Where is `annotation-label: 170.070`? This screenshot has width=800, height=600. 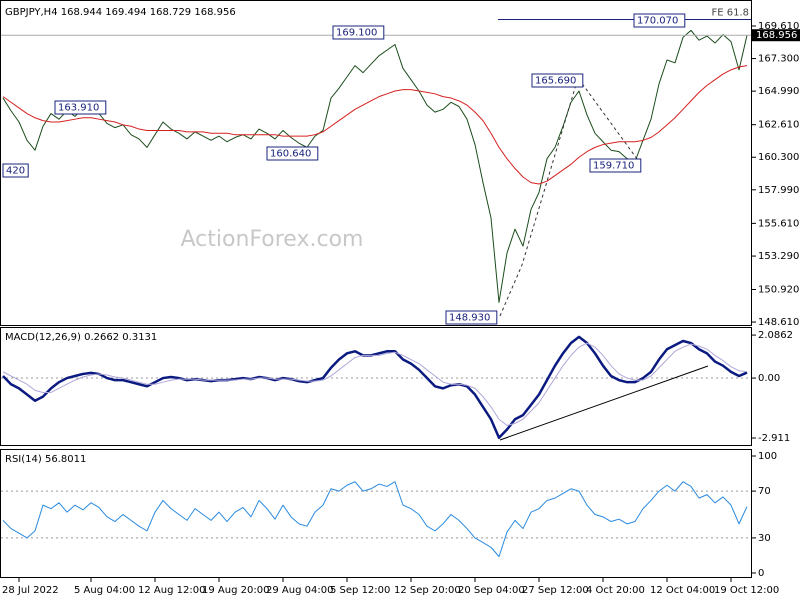
annotation-label: 170.070 is located at coordinates (657, 21).